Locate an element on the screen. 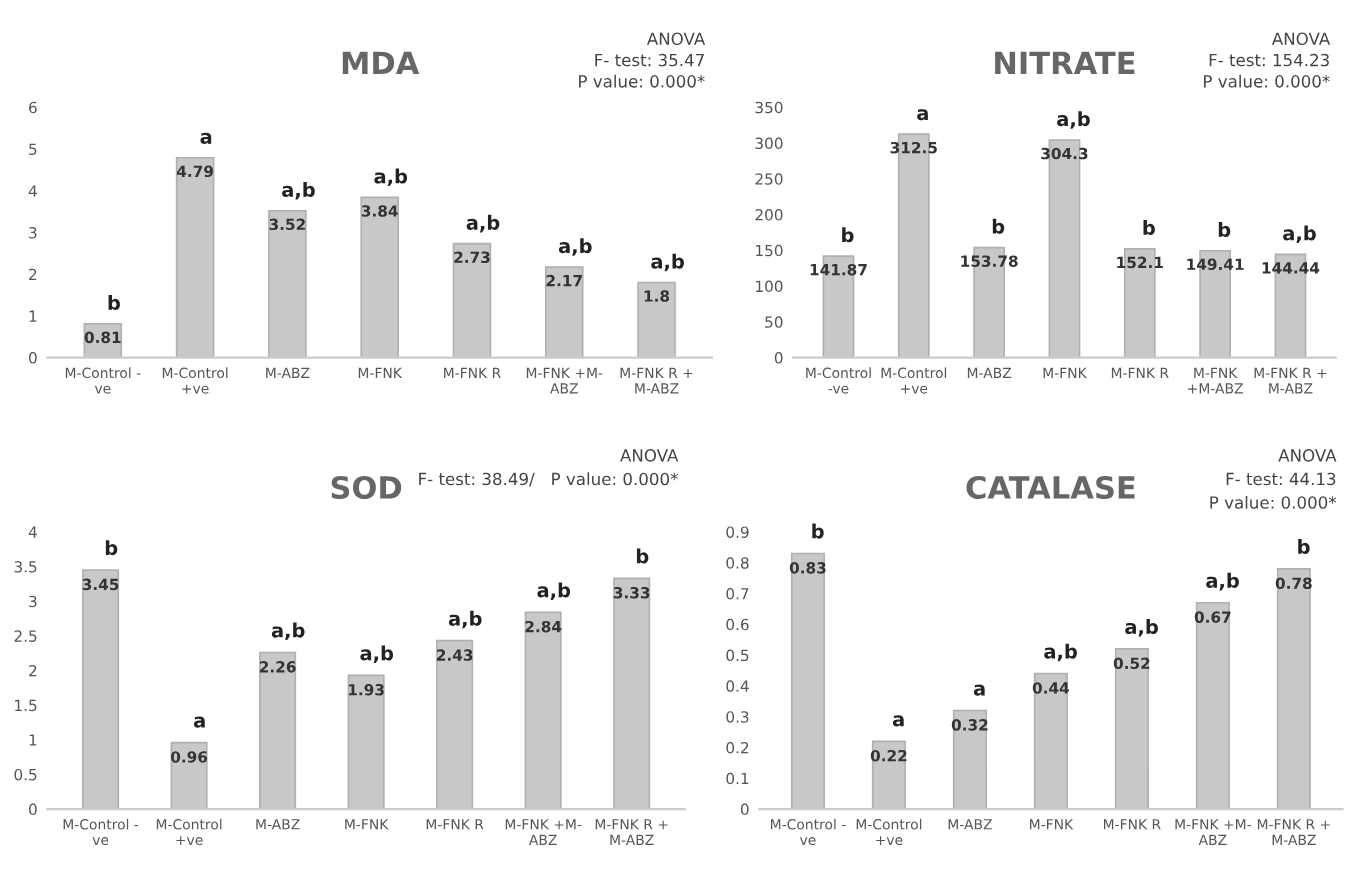 The image size is (1356, 894). text: F- test: 38.49/ P value: 0.000* is located at coordinates (548, 479).